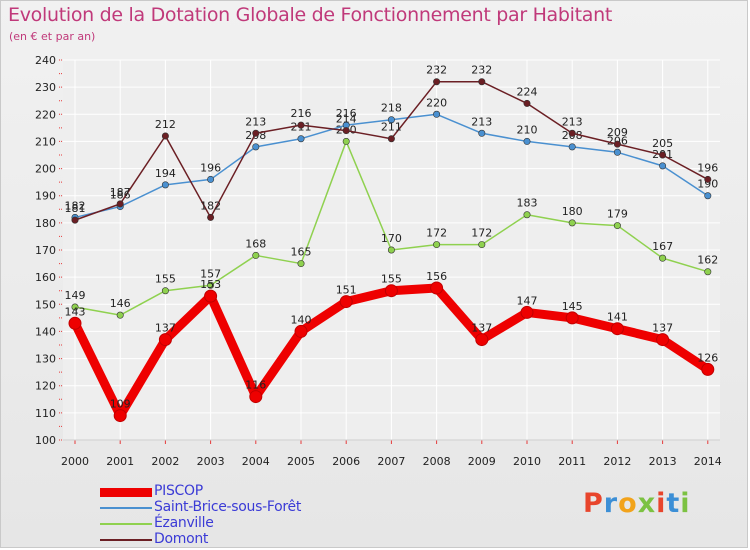 This screenshot has height=550, width=750. Describe the element at coordinates (45, 277) in the screenshot. I see `y-tick-label: 160` at that location.